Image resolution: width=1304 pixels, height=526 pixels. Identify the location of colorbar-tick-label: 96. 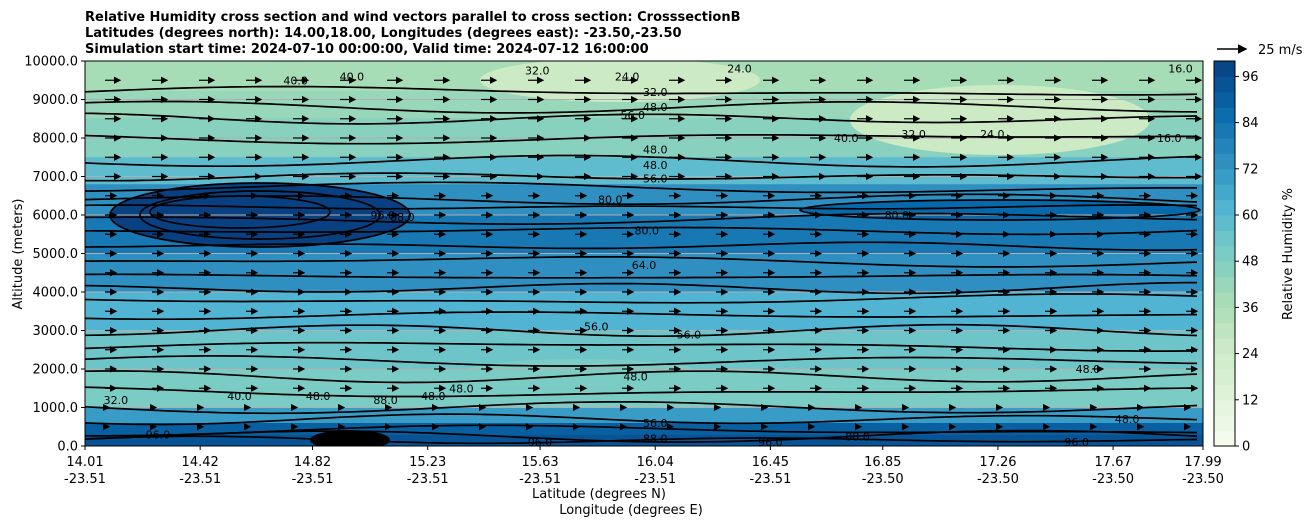
(1250, 77).